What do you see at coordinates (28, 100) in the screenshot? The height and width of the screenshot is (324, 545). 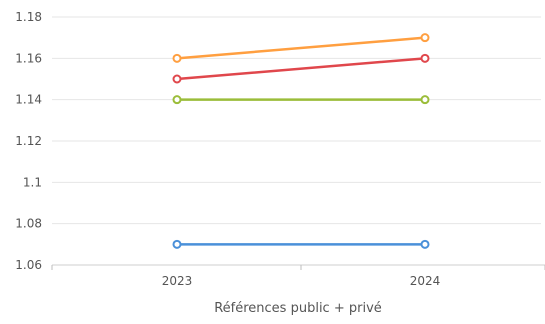 I see `y-tick-label: 1.14` at bounding box center [28, 100].